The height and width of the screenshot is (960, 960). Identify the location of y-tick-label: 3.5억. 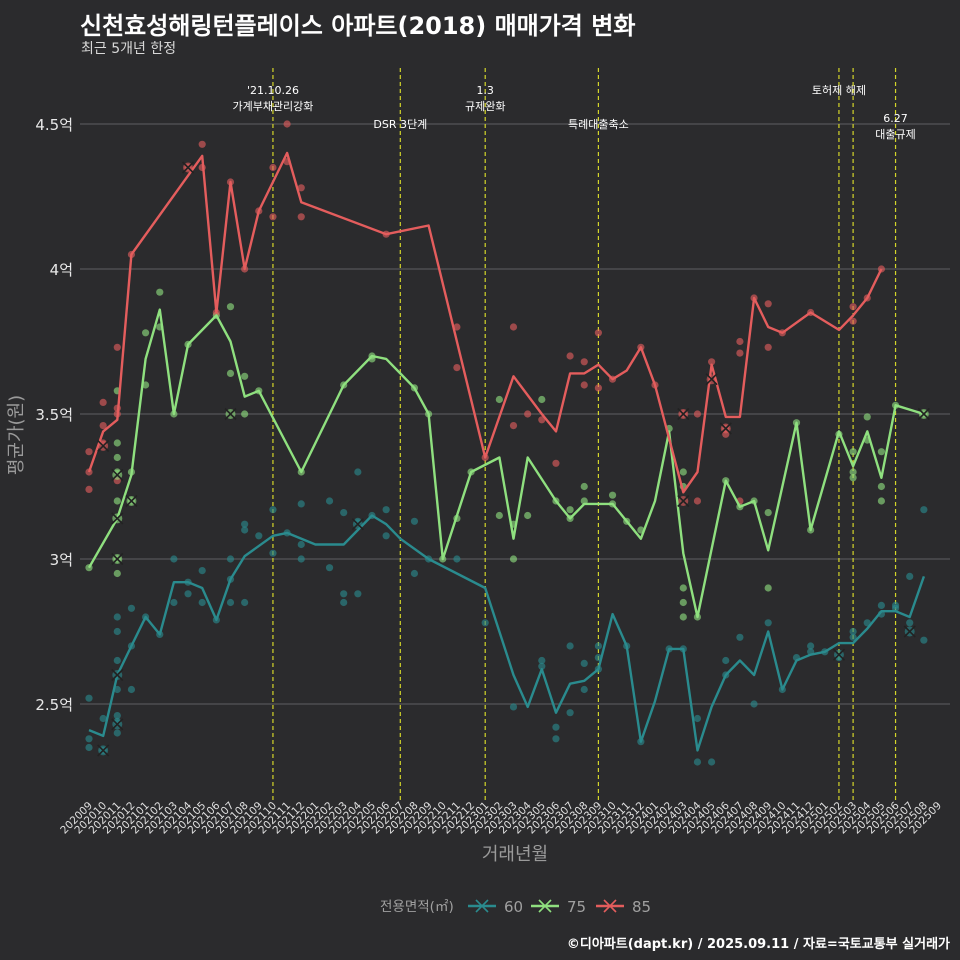
(54, 415).